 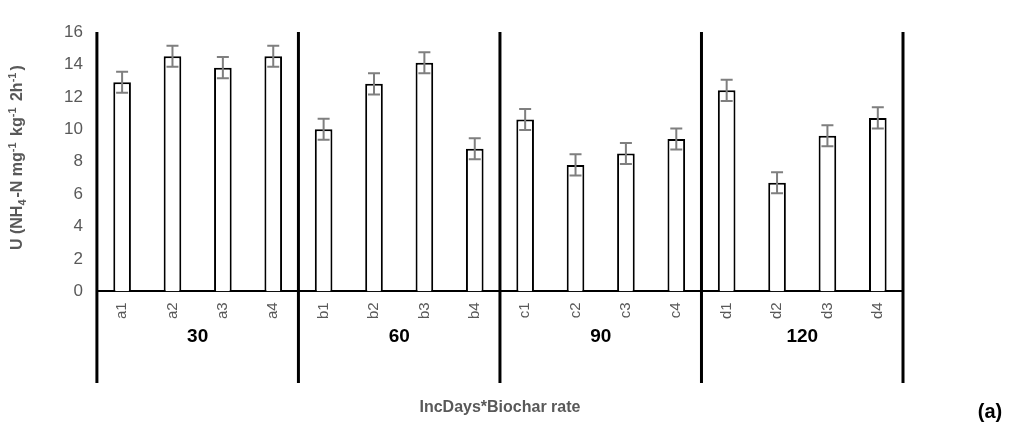 What do you see at coordinates (78, 161) in the screenshot?
I see `y-tick-label: 8` at bounding box center [78, 161].